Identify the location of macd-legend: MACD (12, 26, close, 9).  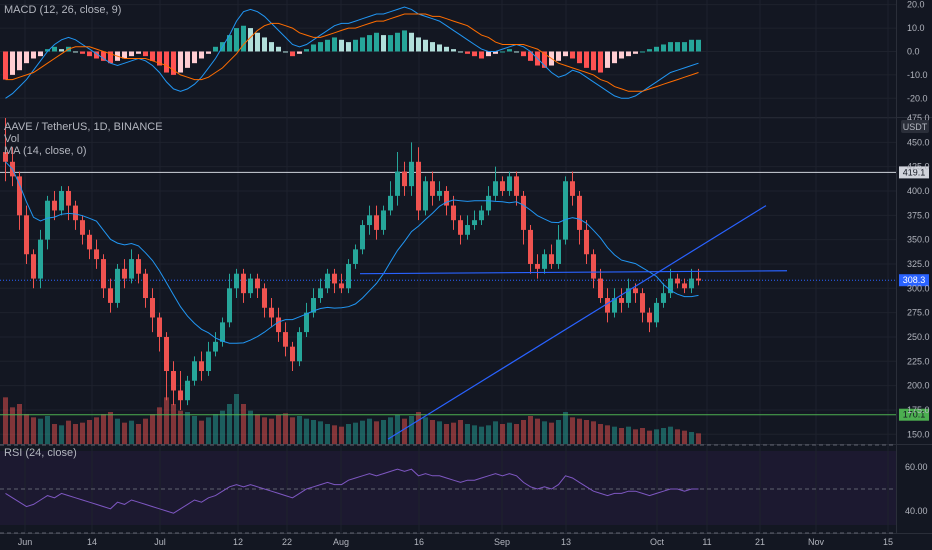
(62, 10).